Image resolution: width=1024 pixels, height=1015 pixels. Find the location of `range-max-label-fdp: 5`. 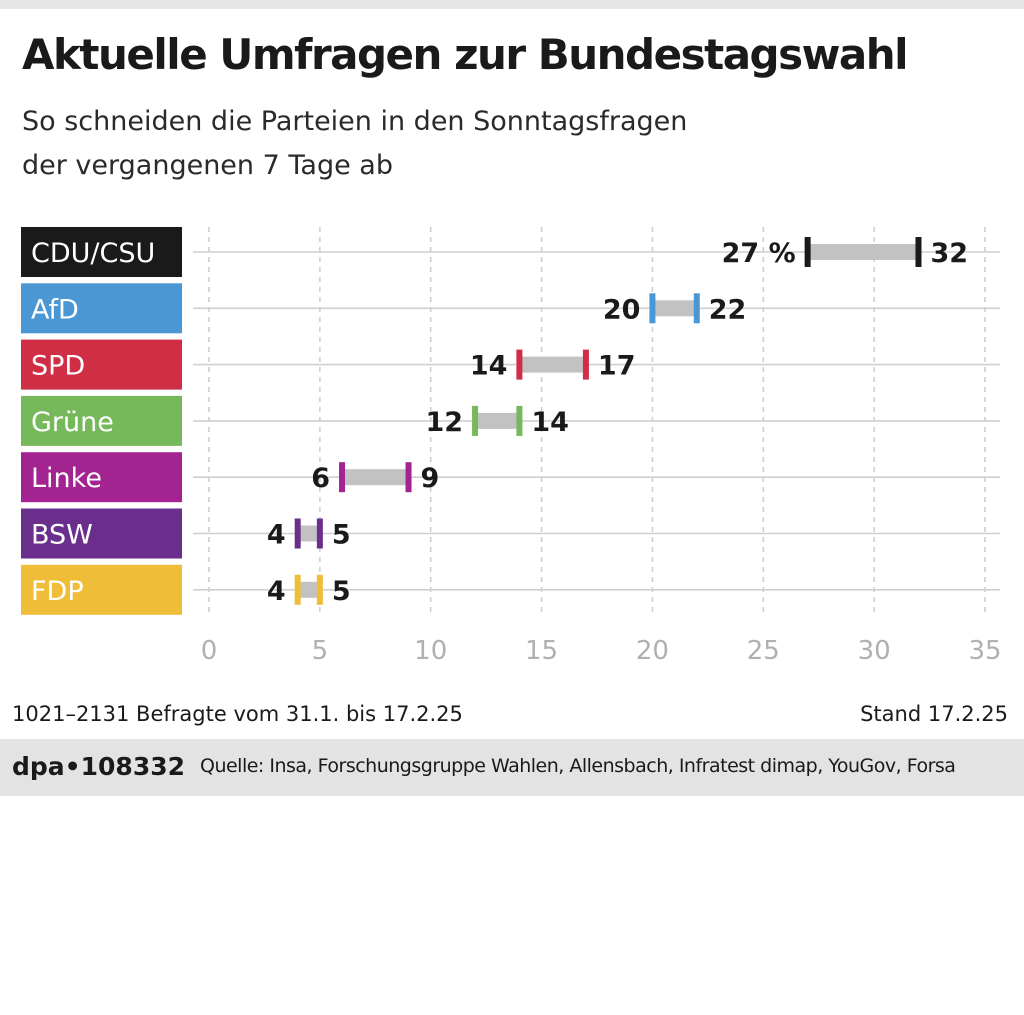

range-max-label-fdp: 5 is located at coordinates (341, 591).